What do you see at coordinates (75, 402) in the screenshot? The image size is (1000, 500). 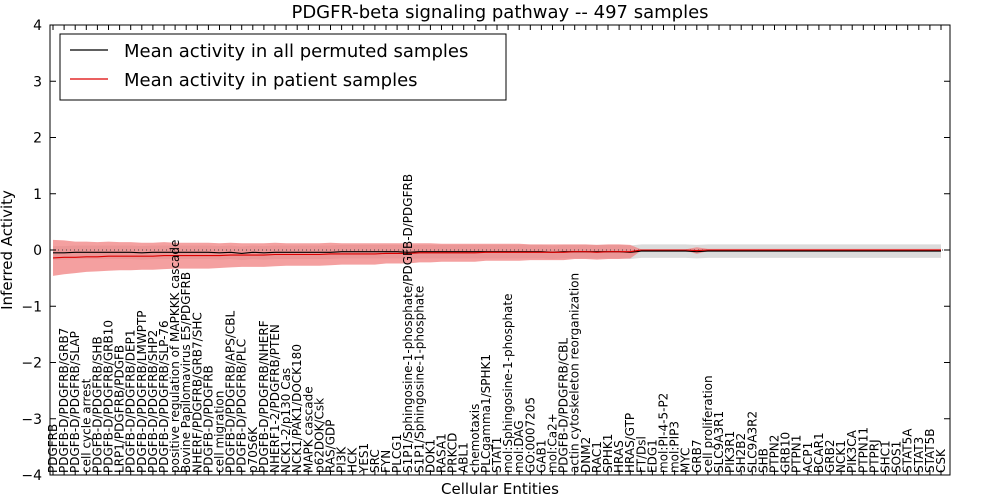 I see `x-category-label: PDGFB-D/PDGFRB/SLAP` at bounding box center [75, 402].